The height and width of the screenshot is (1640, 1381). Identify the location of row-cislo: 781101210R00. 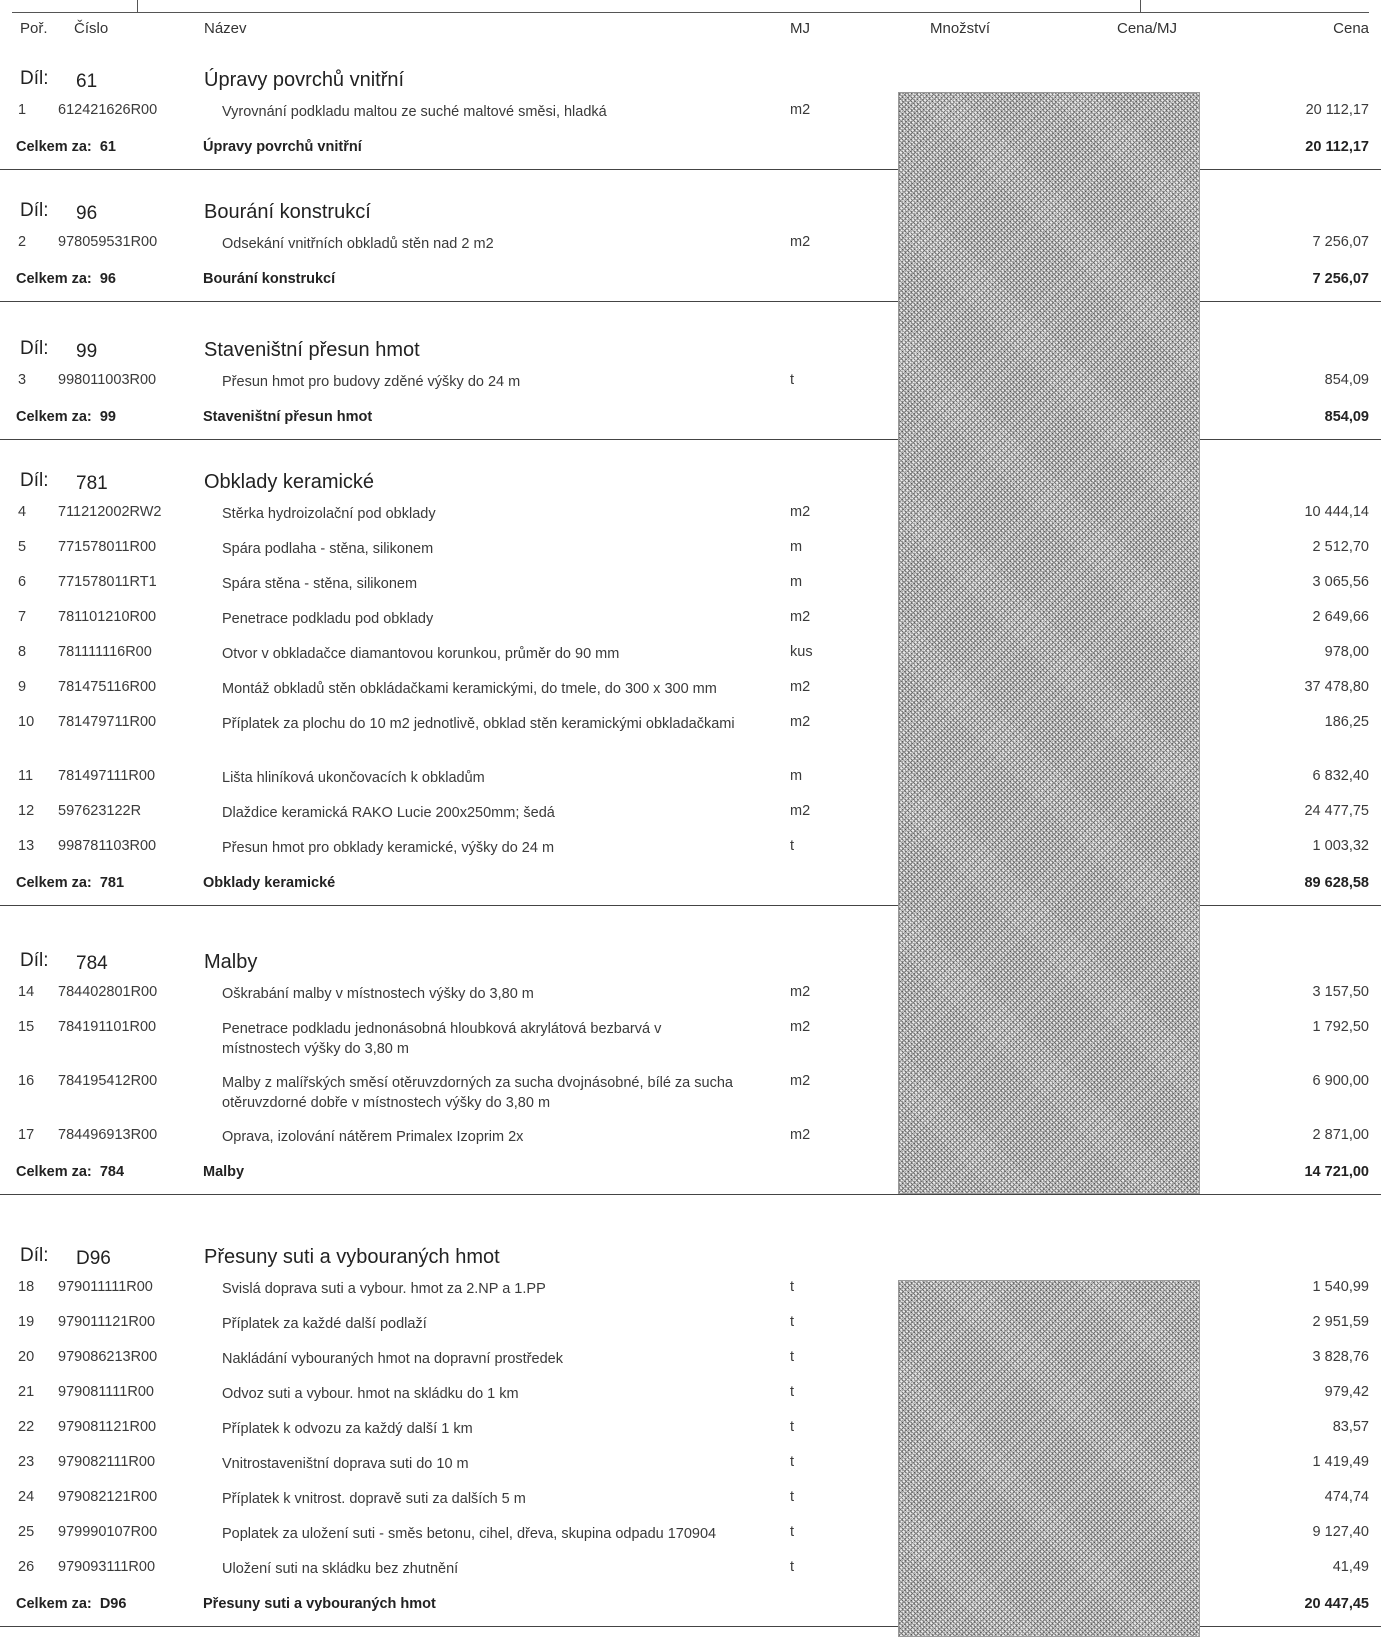
(107, 617).